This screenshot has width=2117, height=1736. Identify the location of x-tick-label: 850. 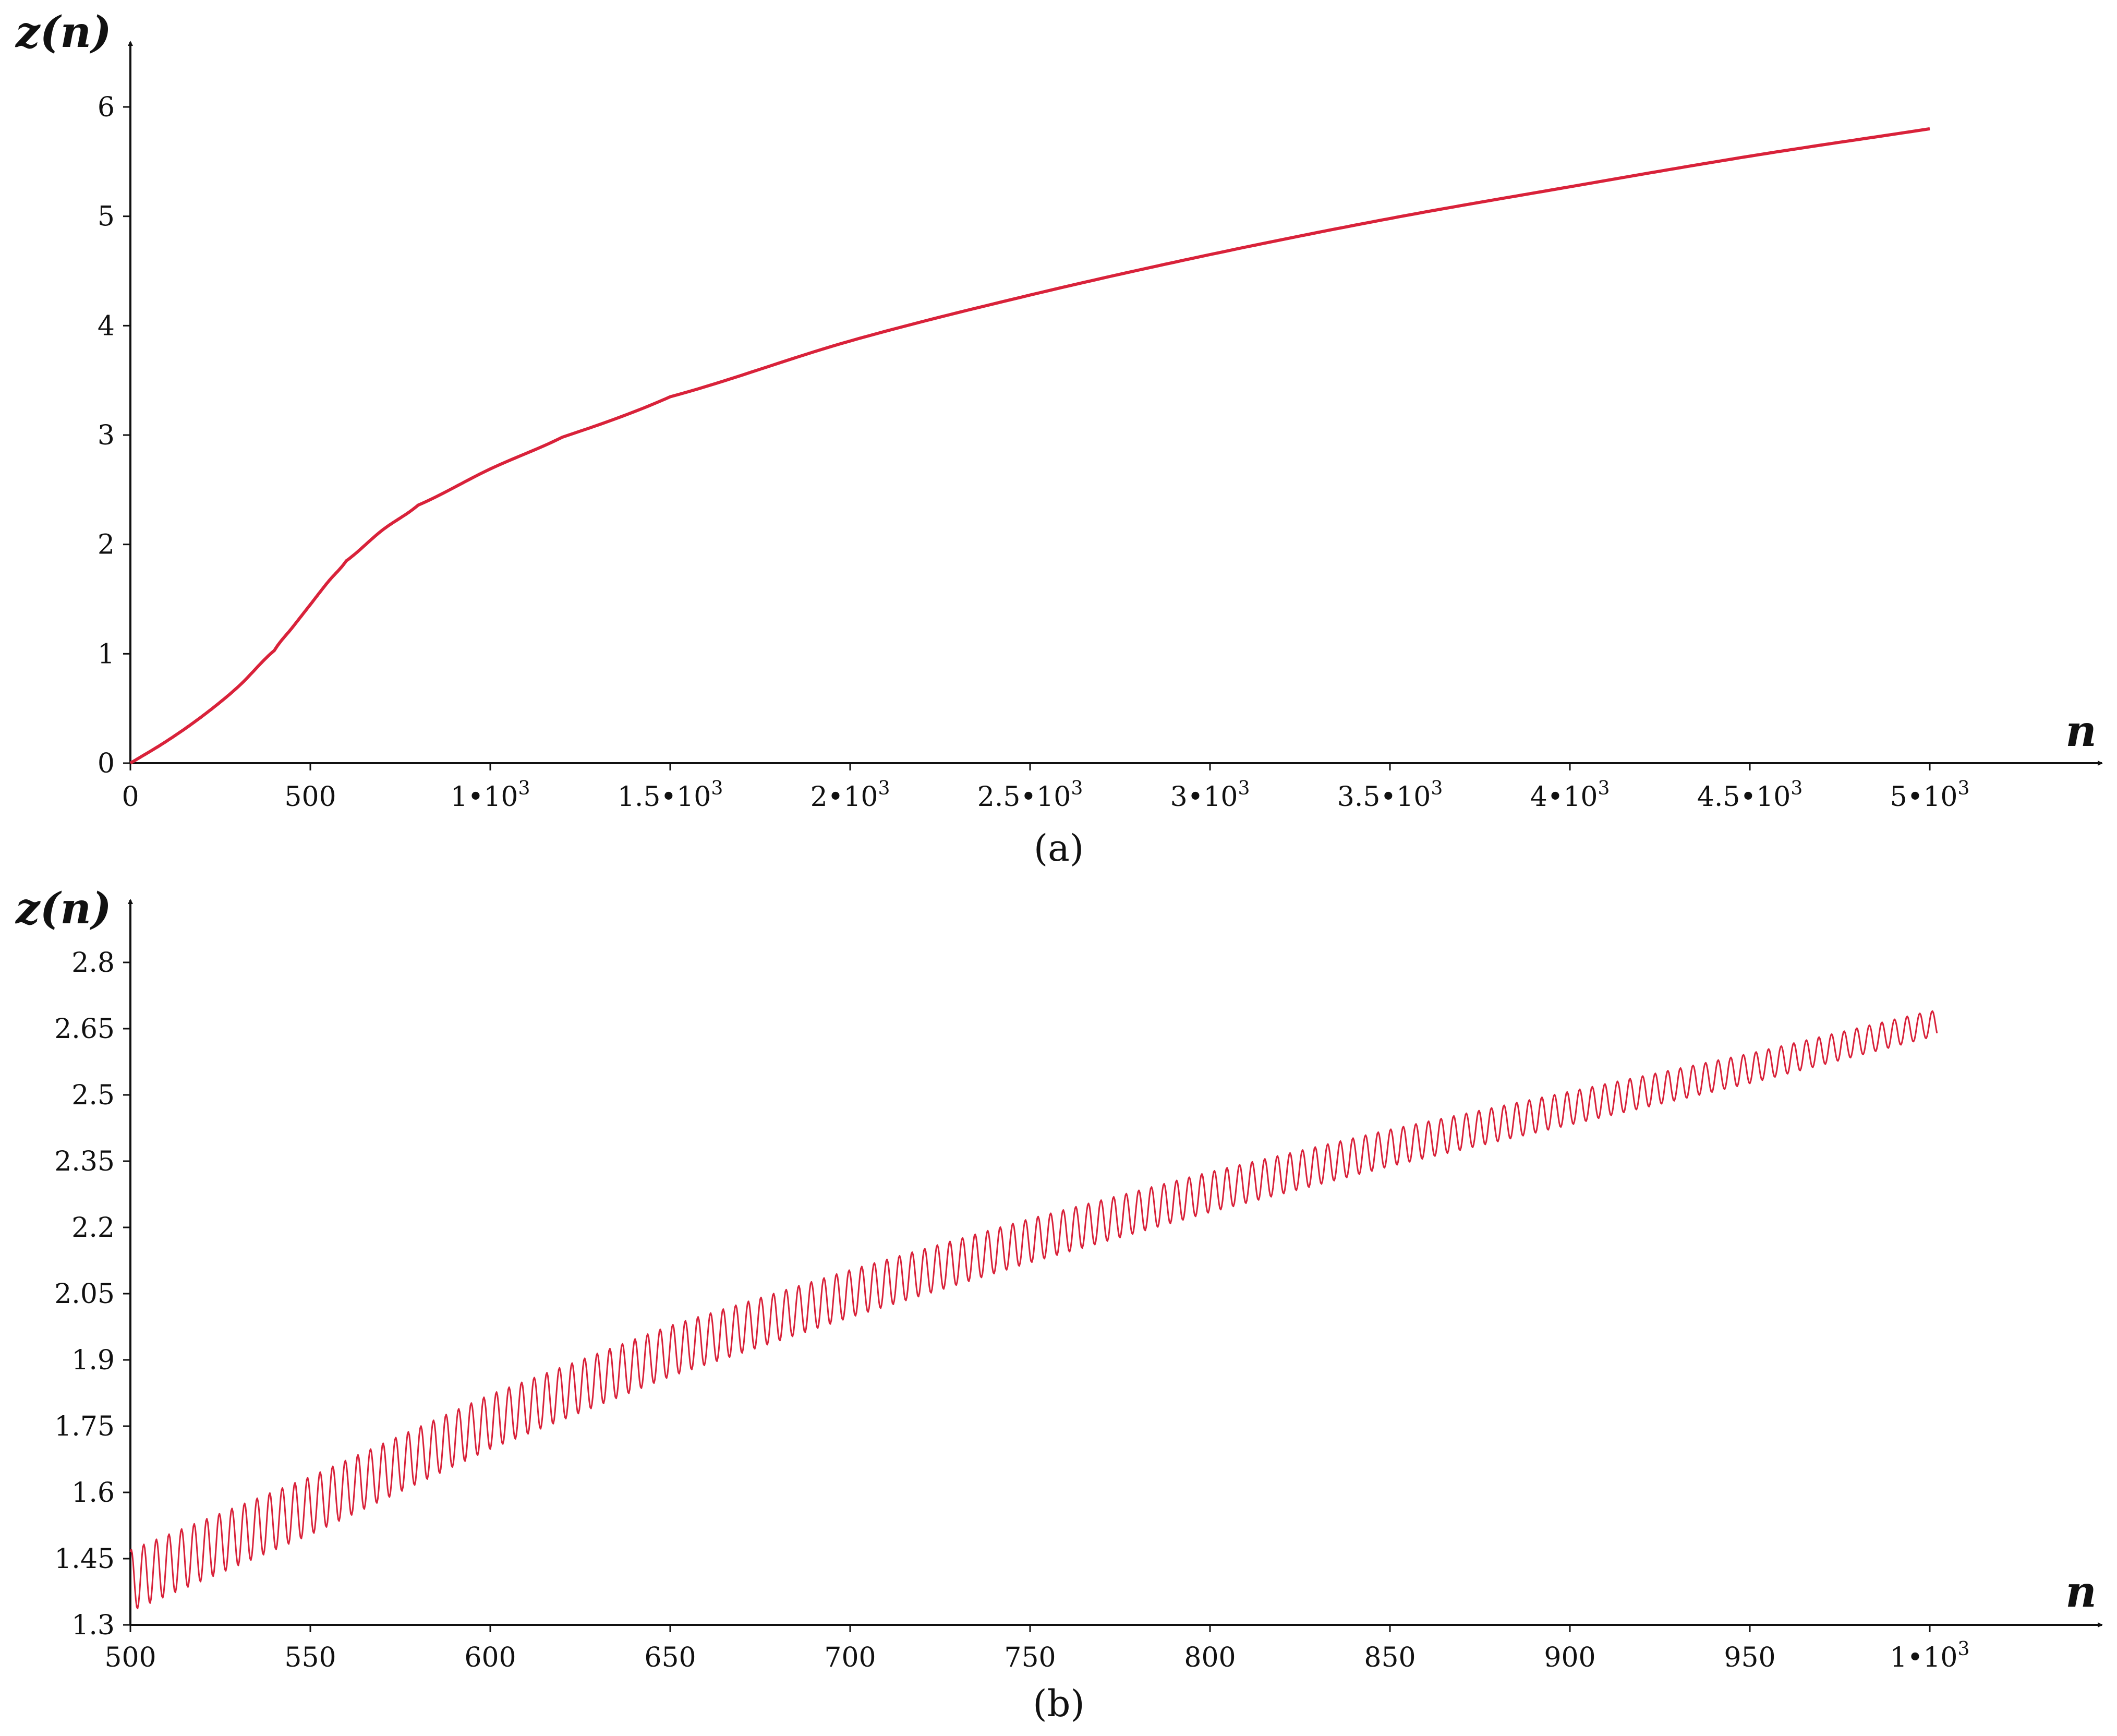
(1390, 1657).